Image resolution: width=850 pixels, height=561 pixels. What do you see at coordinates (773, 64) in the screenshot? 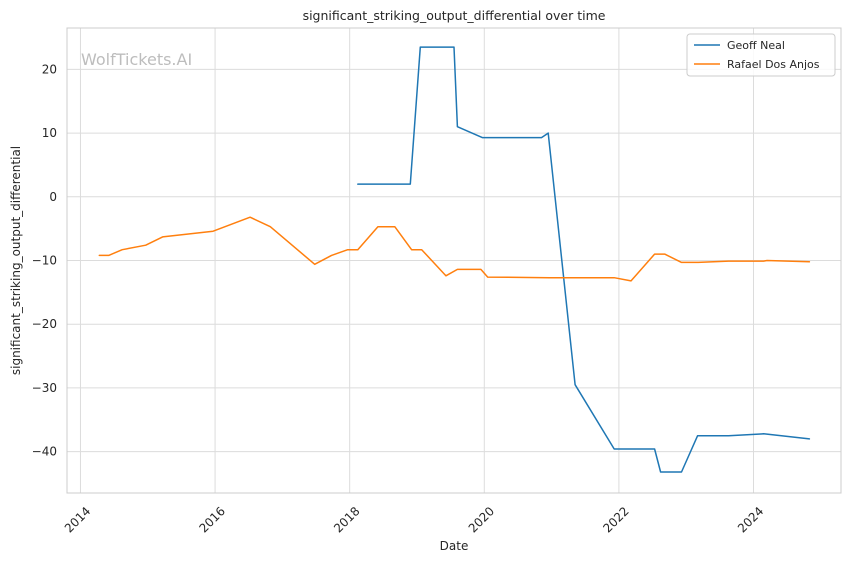
I see `legend-label: Rafael Dos Anjos` at bounding box center [773, 64].